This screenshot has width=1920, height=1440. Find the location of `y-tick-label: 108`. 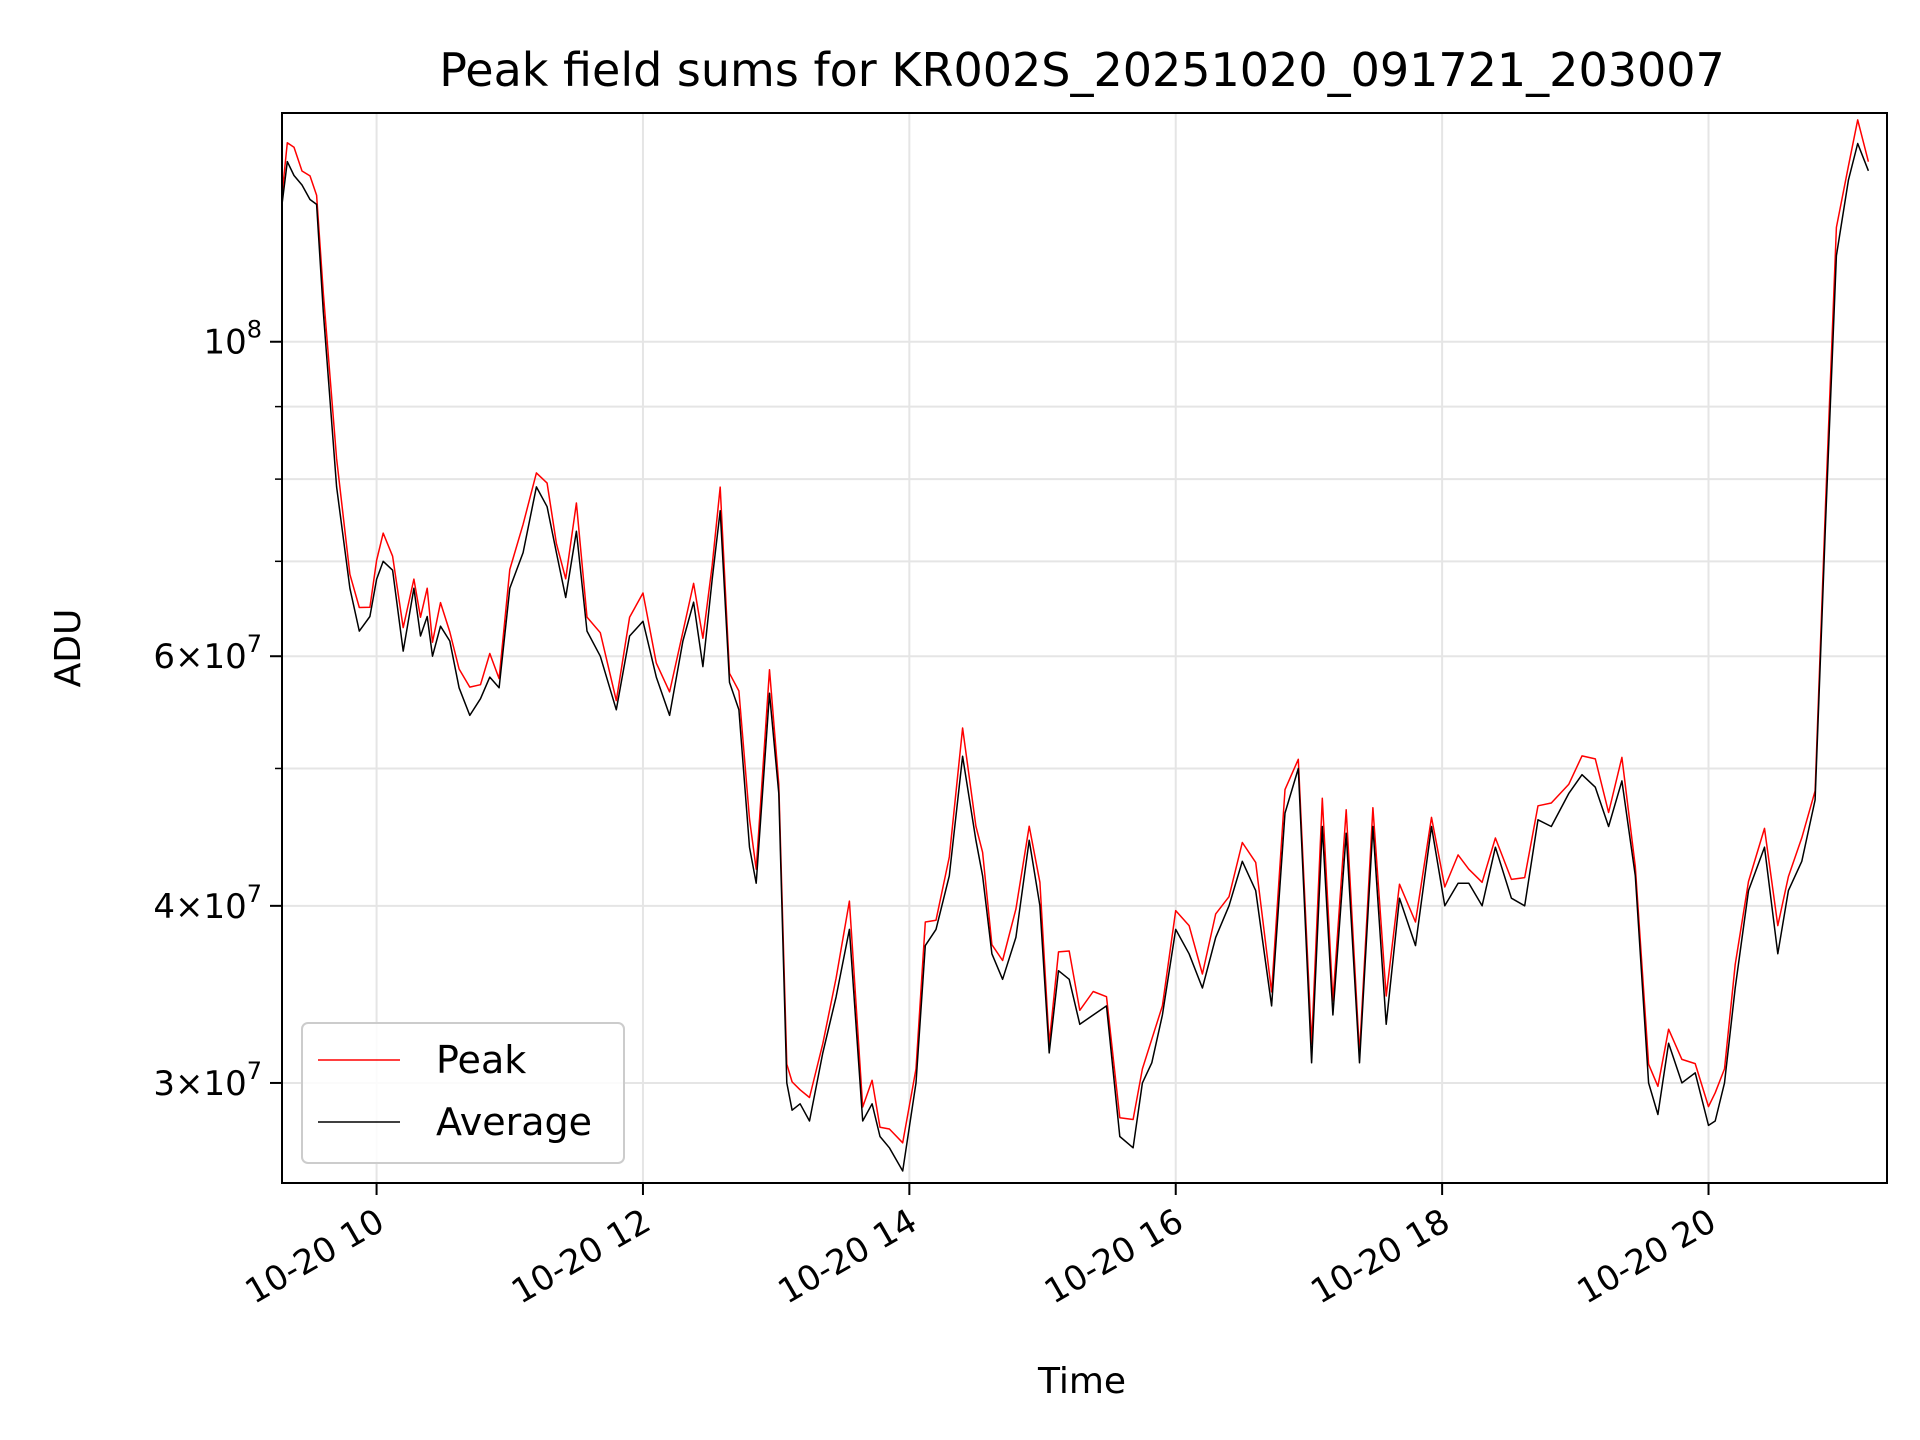

y-tick-label: 108 is located at coordinates (232, 339).